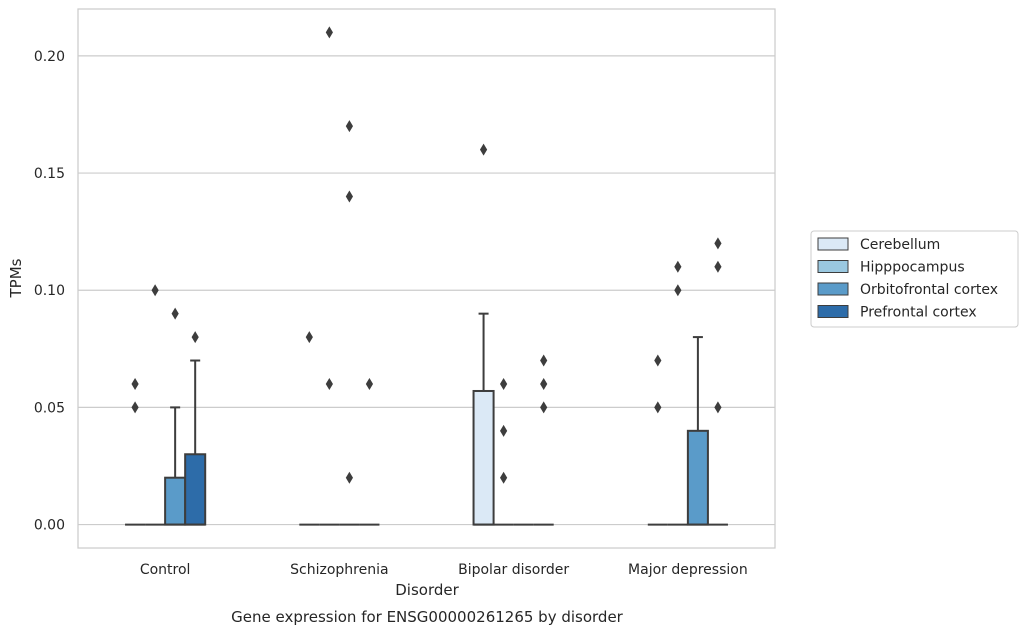  What do you see at coordinates (513, 570) in the screenshot?
I see `x-tick-label: Bipolar disorder` at bounding box center [513, 570].